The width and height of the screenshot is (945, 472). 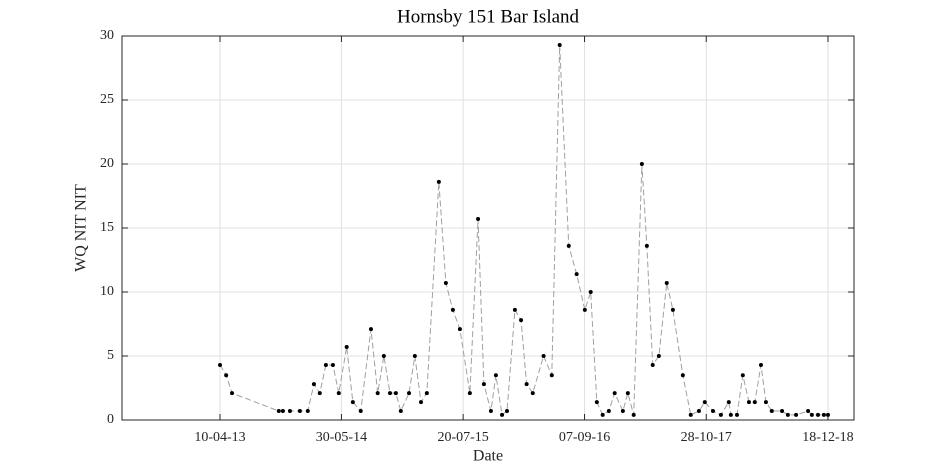 What do you see at coordinates (706, 437) in the screenshot?
I see `x-tick-label: 28-10-17` at bounding box center [706, 437].